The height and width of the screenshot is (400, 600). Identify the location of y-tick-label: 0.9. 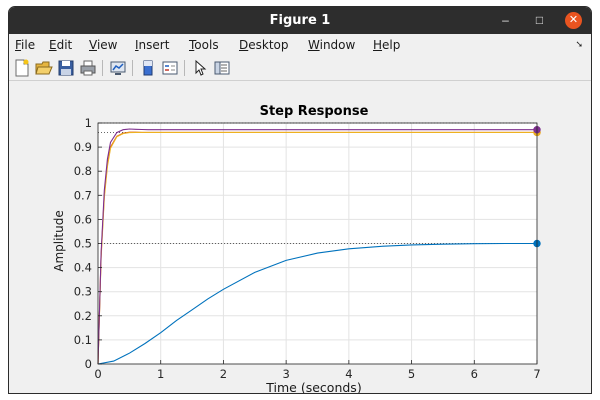
(83, 147).